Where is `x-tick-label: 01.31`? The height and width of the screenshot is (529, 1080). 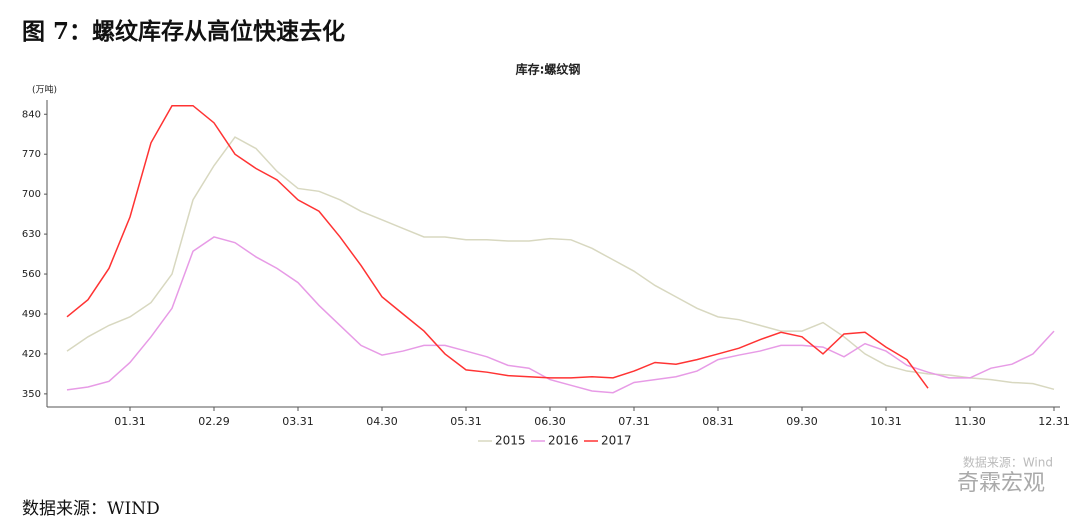
x-tick-label: 01.31 is located at coordinates (130, 421).